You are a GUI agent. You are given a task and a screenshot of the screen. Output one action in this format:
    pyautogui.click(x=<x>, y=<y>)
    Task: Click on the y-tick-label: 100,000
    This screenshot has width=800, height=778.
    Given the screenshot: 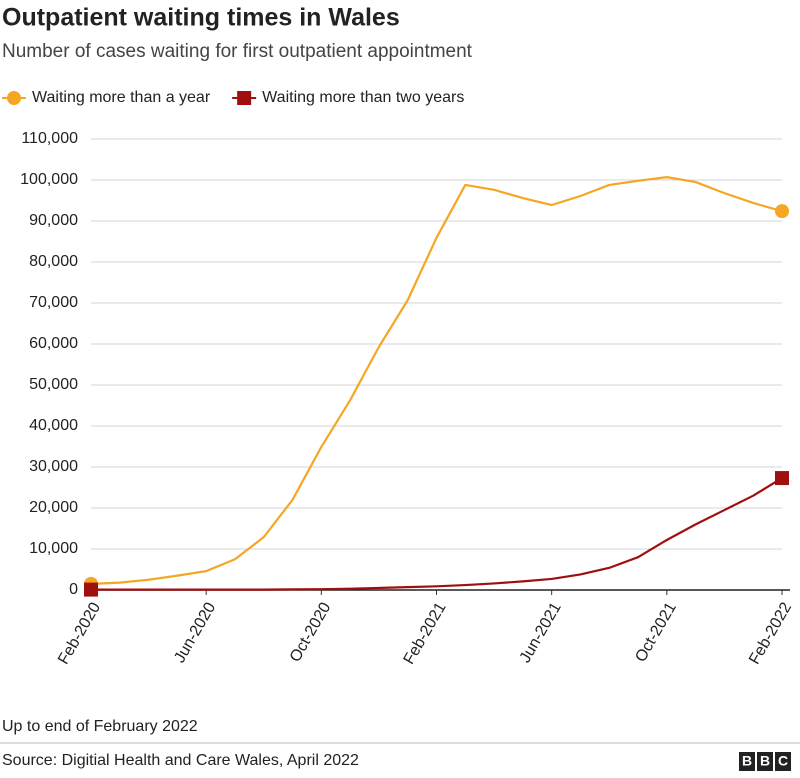 What is the action you would take?
    pyautogui.click(x=49, y=179)
    